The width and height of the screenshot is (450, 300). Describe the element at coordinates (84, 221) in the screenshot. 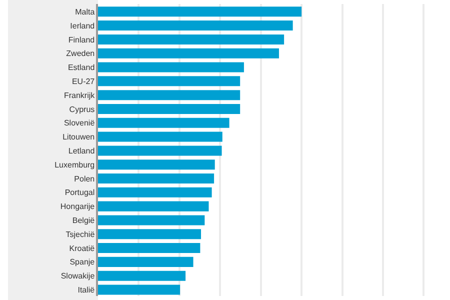

I see `y-tick-label: België` at that location.